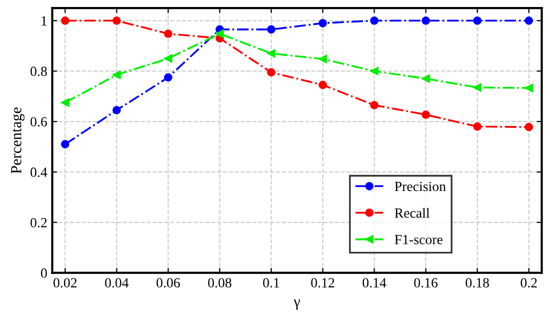 This screenshot has width=550, height=321. Describe the element at coordinates (271, 283) in the screenshot. I see `x-tick-label: 0.1` at that location.